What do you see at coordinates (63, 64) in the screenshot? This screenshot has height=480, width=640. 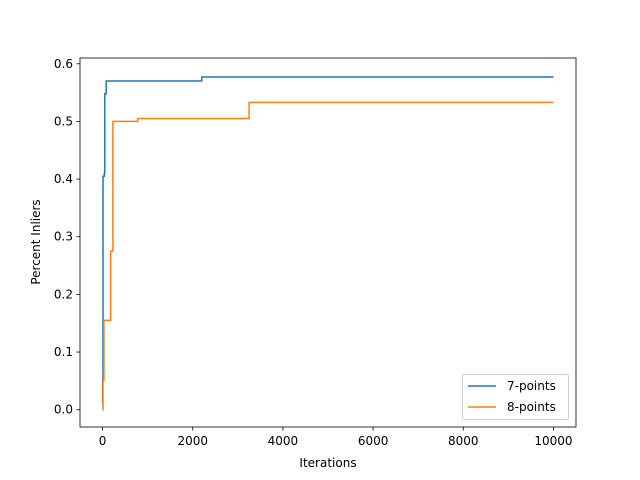 I see `y-tick-label: 0.6` at bounding box center [63, 64].